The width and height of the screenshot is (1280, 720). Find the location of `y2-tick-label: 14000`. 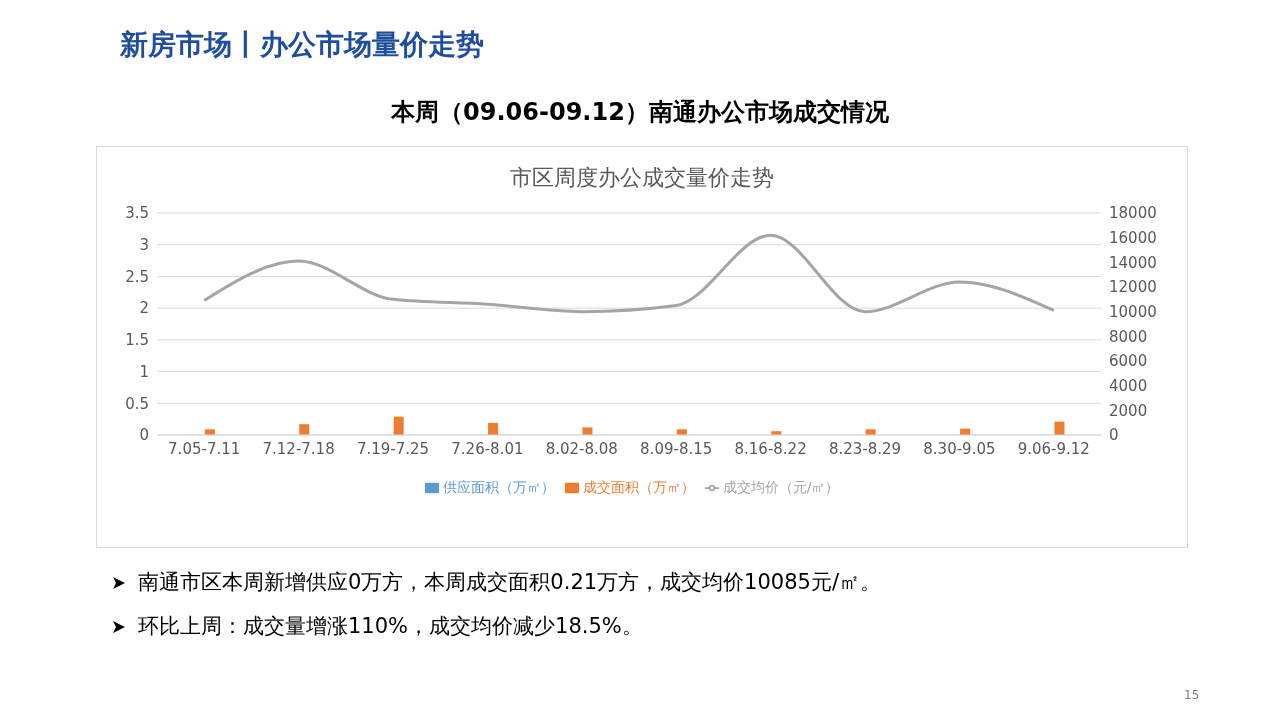

y2-tick-label: 14000 is located at coordinates (1133, 262).